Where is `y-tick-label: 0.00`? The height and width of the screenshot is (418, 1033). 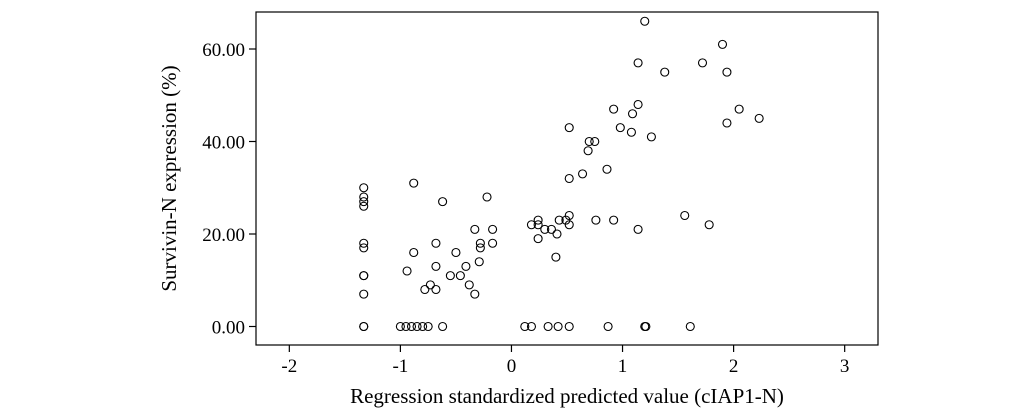 y-tick-label: 0.00 is located at coordinates (228, 328).